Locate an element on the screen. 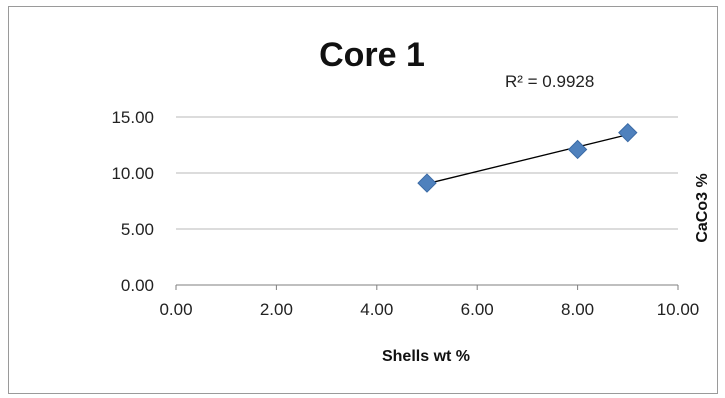 Image resolution: width=725 pixels, height=398 pixels. x-tick-label: 10.00 is located at coordinates (678, 309).